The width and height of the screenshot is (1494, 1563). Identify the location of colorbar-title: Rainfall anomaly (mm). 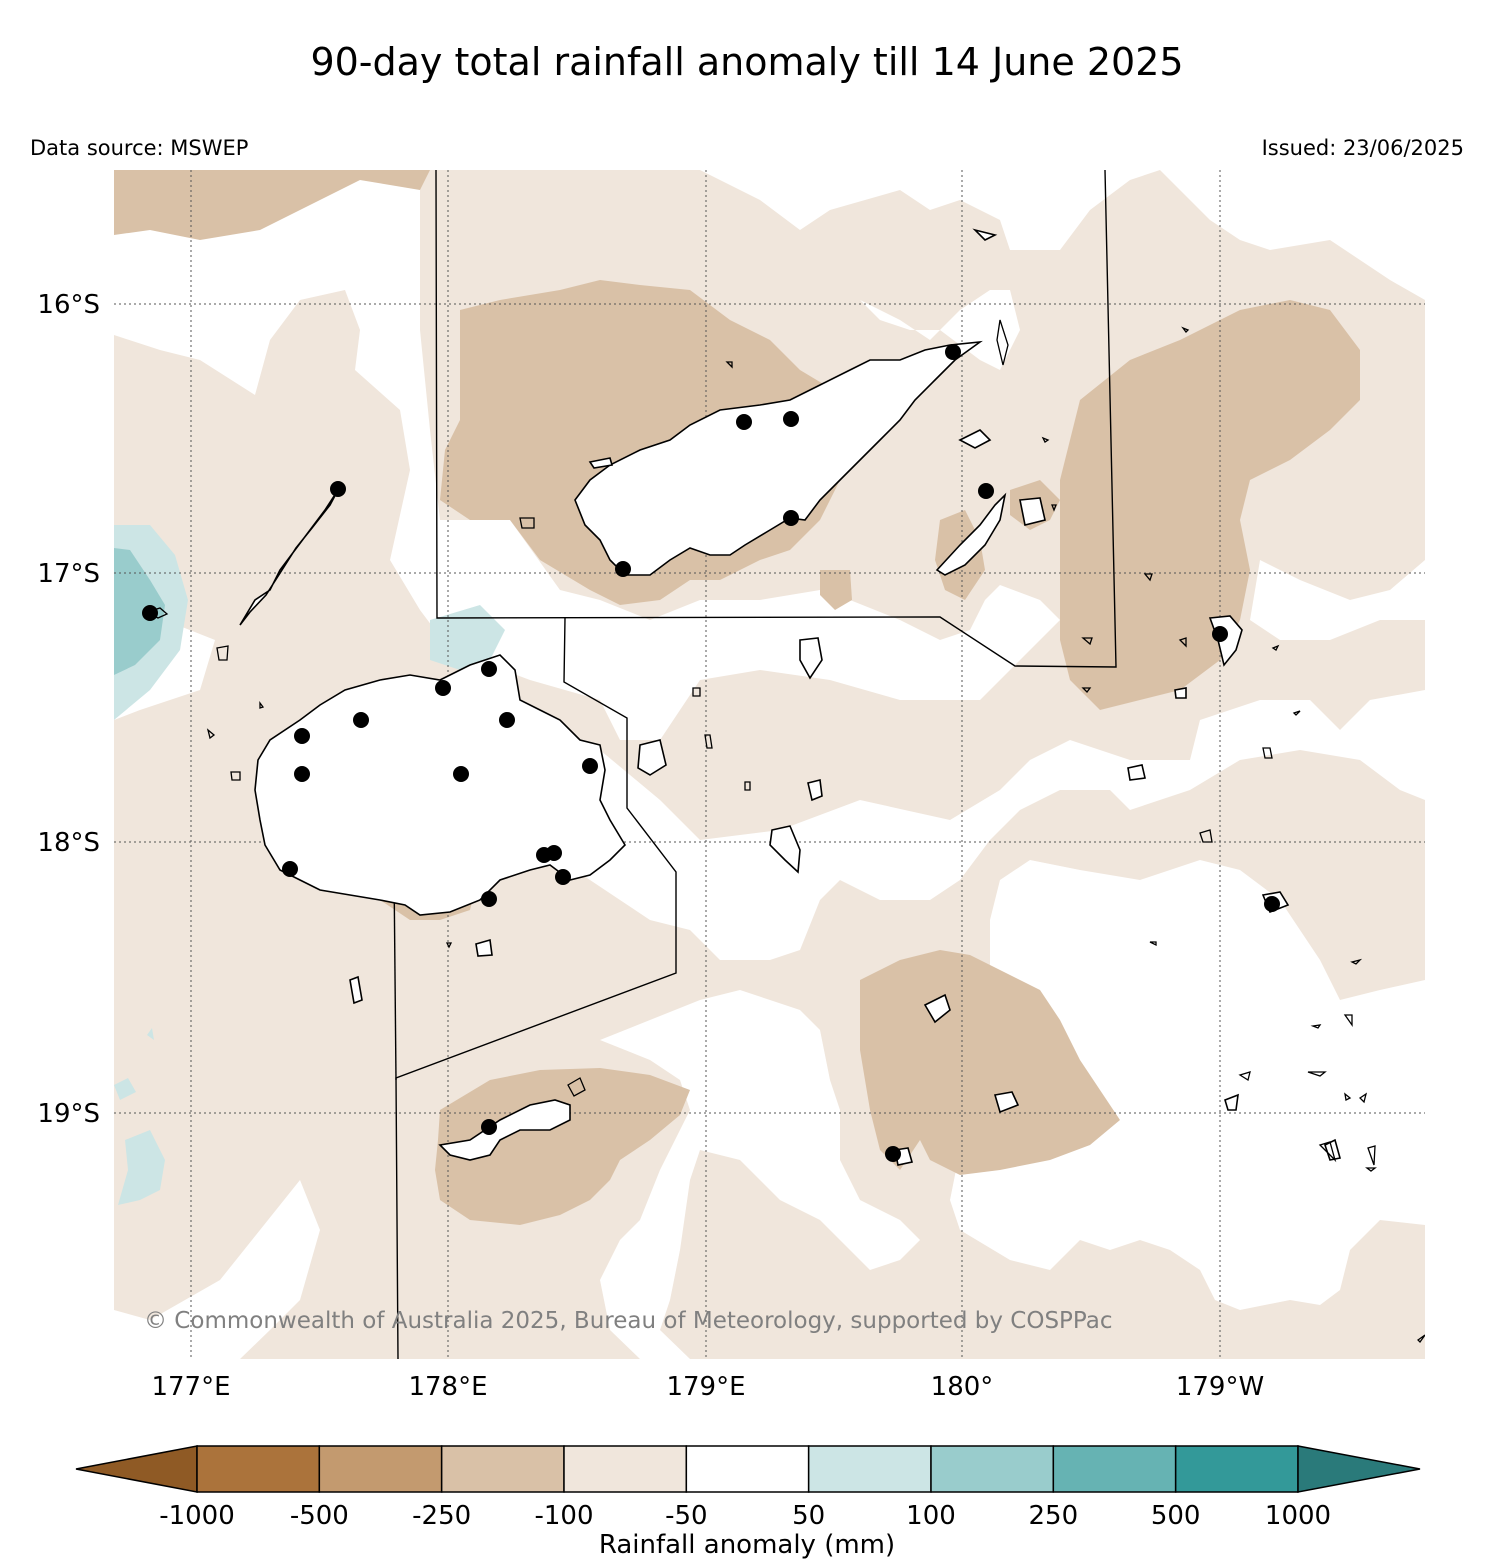
(747, 1545).